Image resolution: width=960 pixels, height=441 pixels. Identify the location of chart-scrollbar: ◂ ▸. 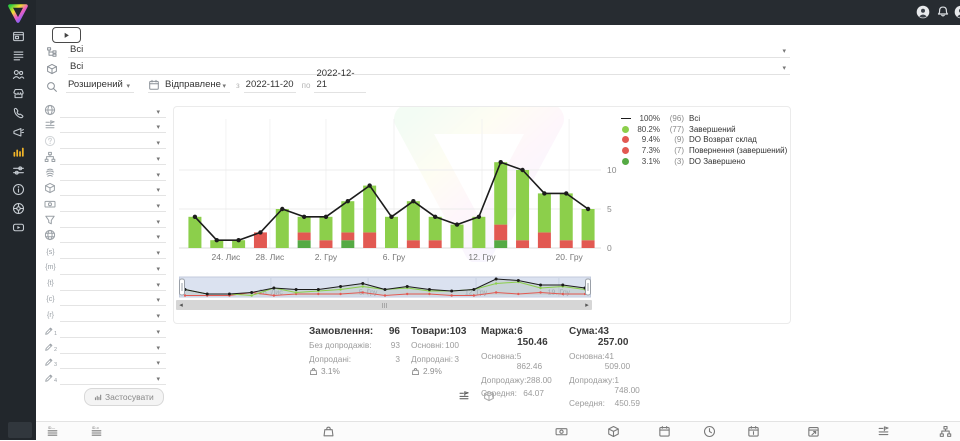
(384, 305).